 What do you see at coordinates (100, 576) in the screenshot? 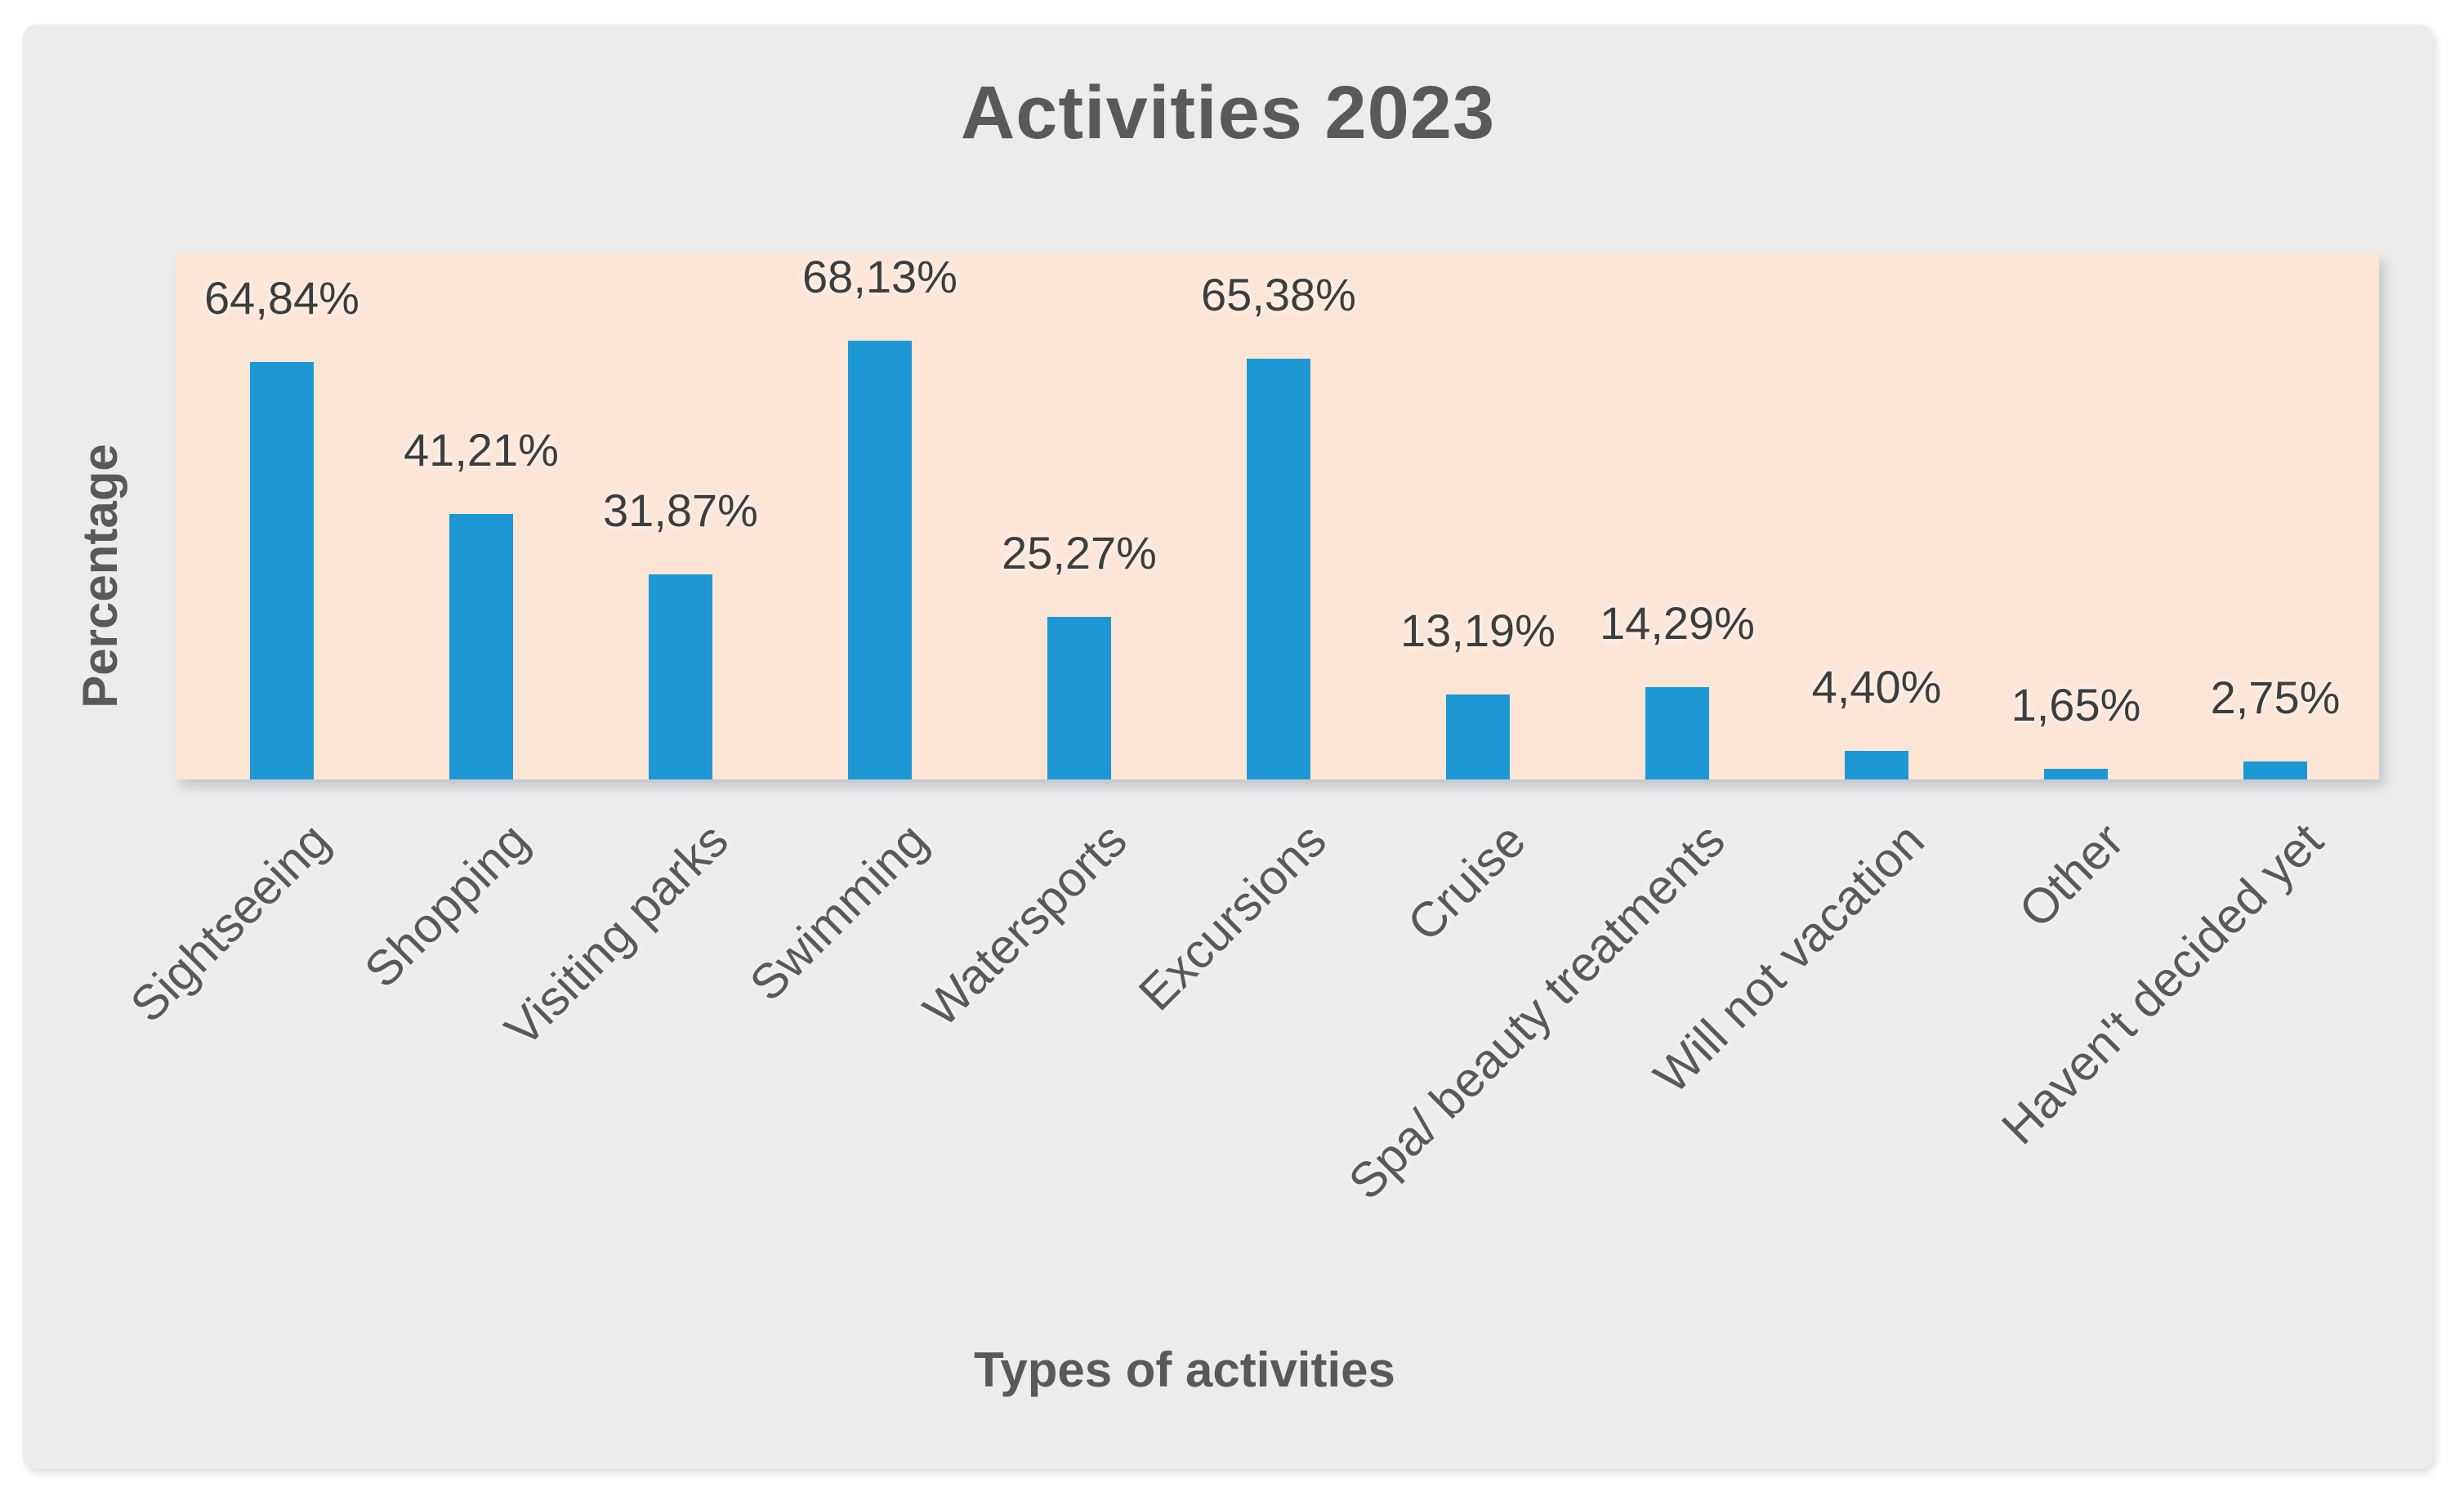
I see `y-axis-title: Percentage` at bounding box center [100, 576].